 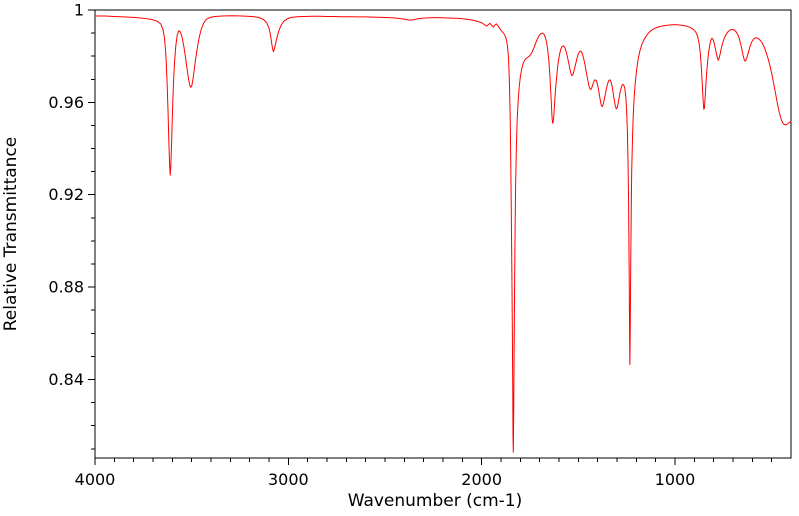 I want to click on y-tick-label: 0.96, so click(x=66, y=102).